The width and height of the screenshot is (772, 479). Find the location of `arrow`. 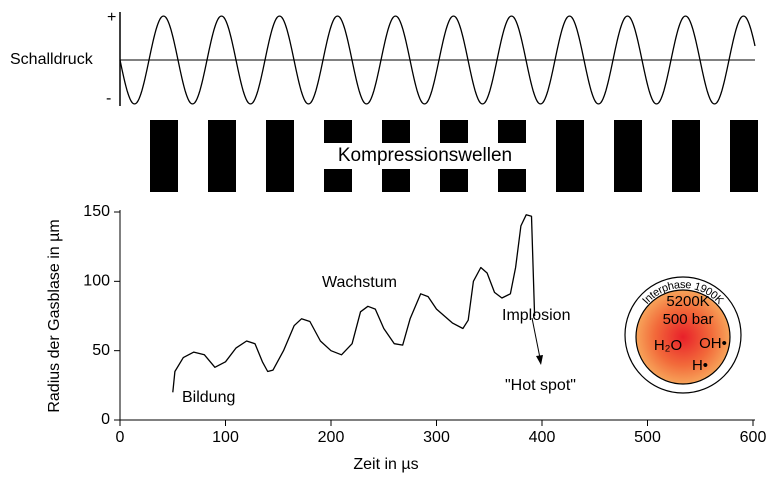

arrow is located at coordinates (536, 338).